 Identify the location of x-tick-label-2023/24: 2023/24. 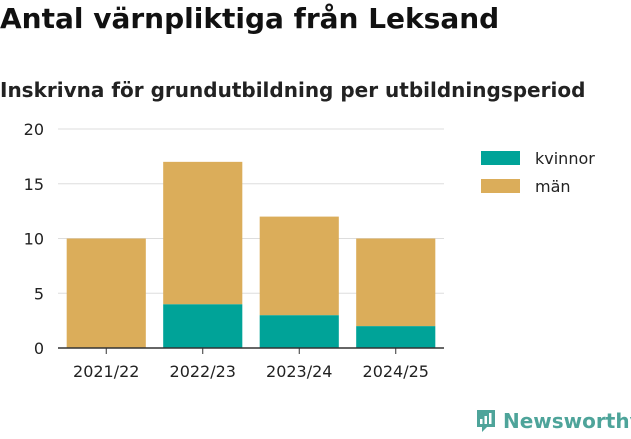
(299, 371).